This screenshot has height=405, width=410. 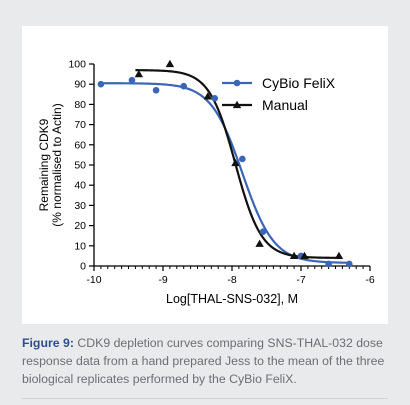 I want to click on legend-marker-cybio-felix, so click(x=237, y=83).